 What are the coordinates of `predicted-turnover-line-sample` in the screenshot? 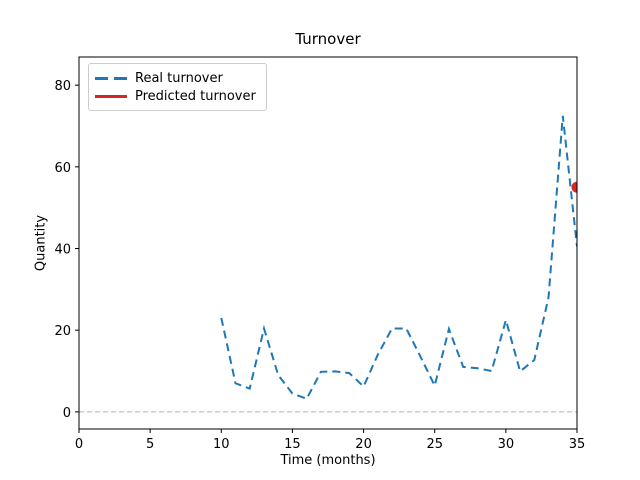 It's located at (111, 96).